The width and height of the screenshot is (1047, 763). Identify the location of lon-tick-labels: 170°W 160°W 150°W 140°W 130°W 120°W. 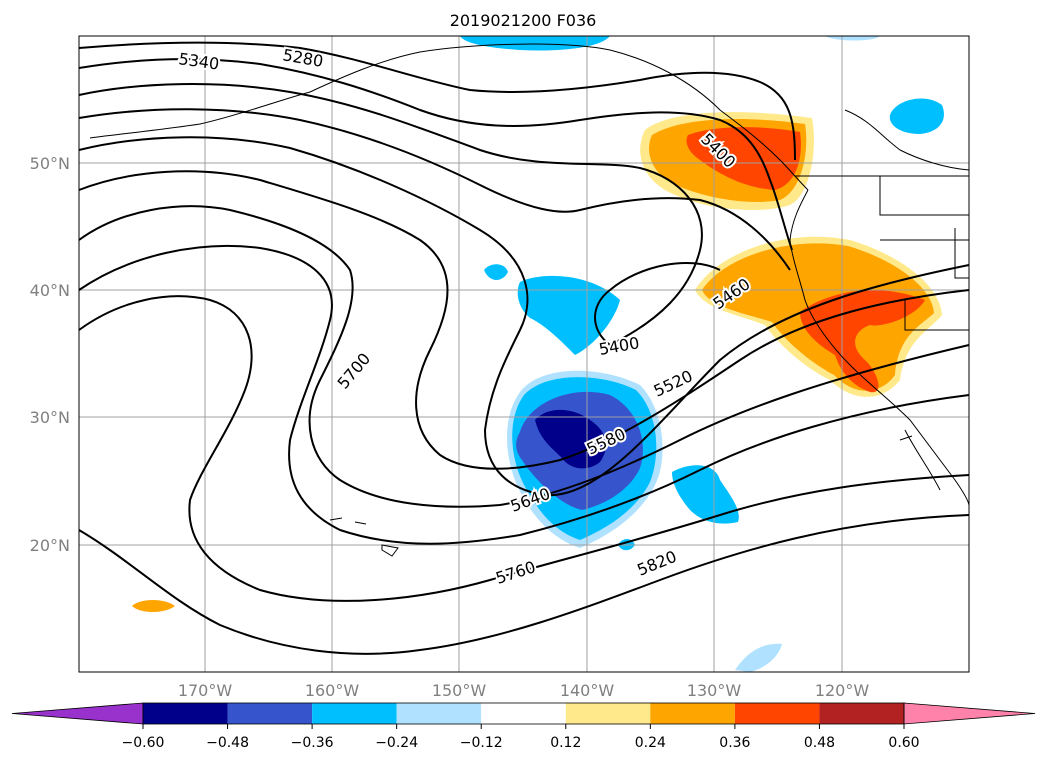
(524, 690).